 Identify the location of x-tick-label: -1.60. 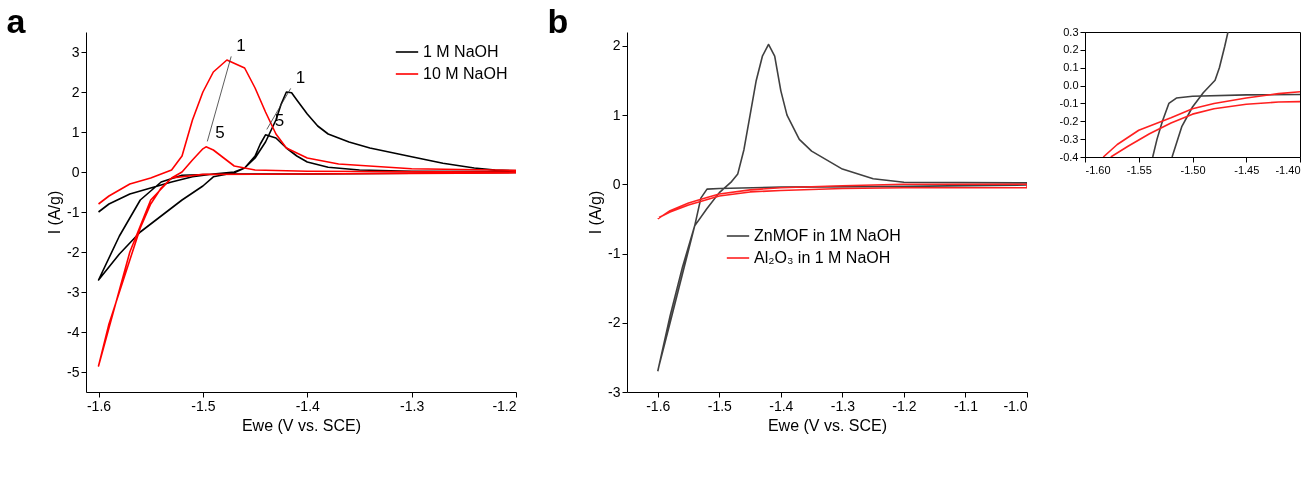
(1098, 169).